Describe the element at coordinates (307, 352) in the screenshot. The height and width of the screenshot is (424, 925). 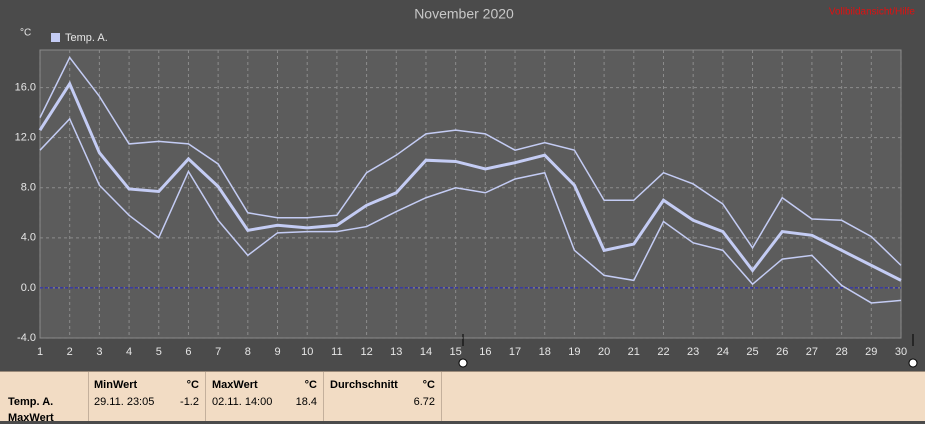
I see `x-tick-label: 10` at that location.